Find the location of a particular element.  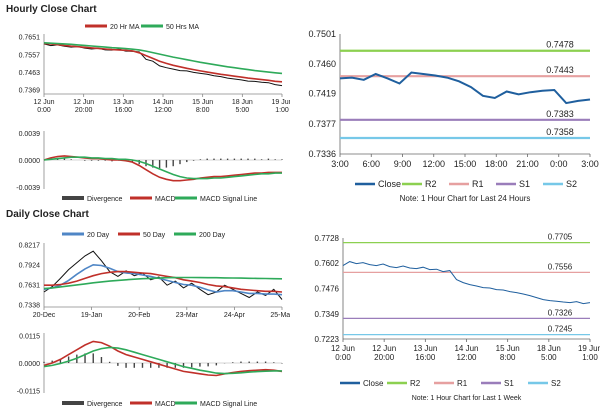

x-tick-label: 21:00 is located at coordinates (527, 164).